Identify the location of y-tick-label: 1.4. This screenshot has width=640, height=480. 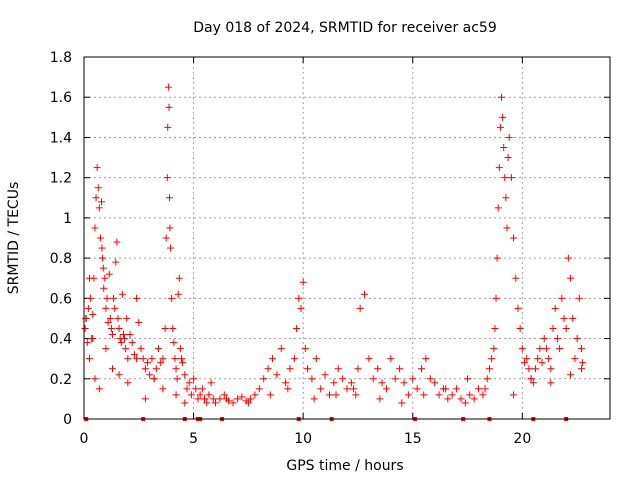
(61, 138).